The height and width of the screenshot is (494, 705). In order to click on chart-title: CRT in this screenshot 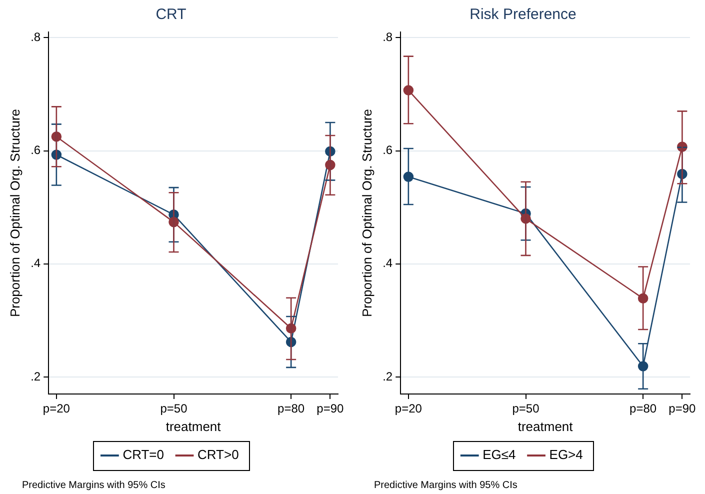, I will do `click(171, 15)`.